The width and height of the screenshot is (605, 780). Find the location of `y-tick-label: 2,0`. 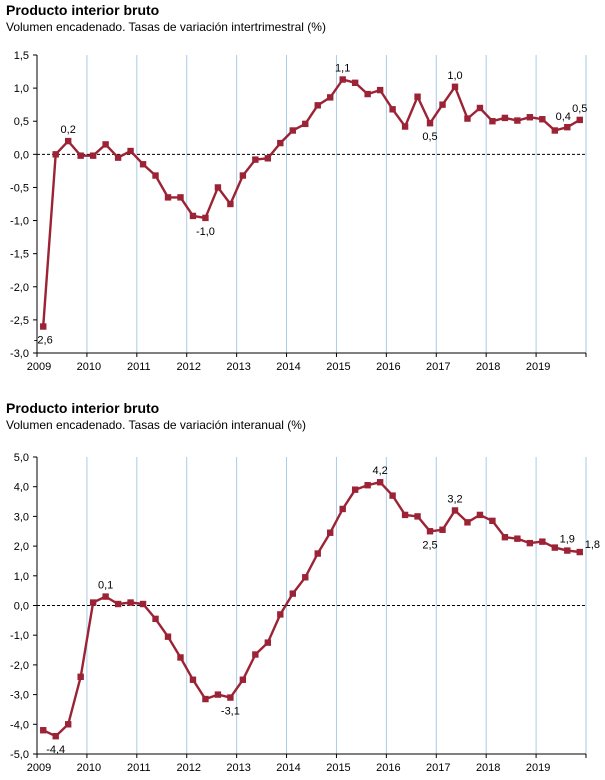

y-tick-label: 2,0 is located at coordinates (21, 547).